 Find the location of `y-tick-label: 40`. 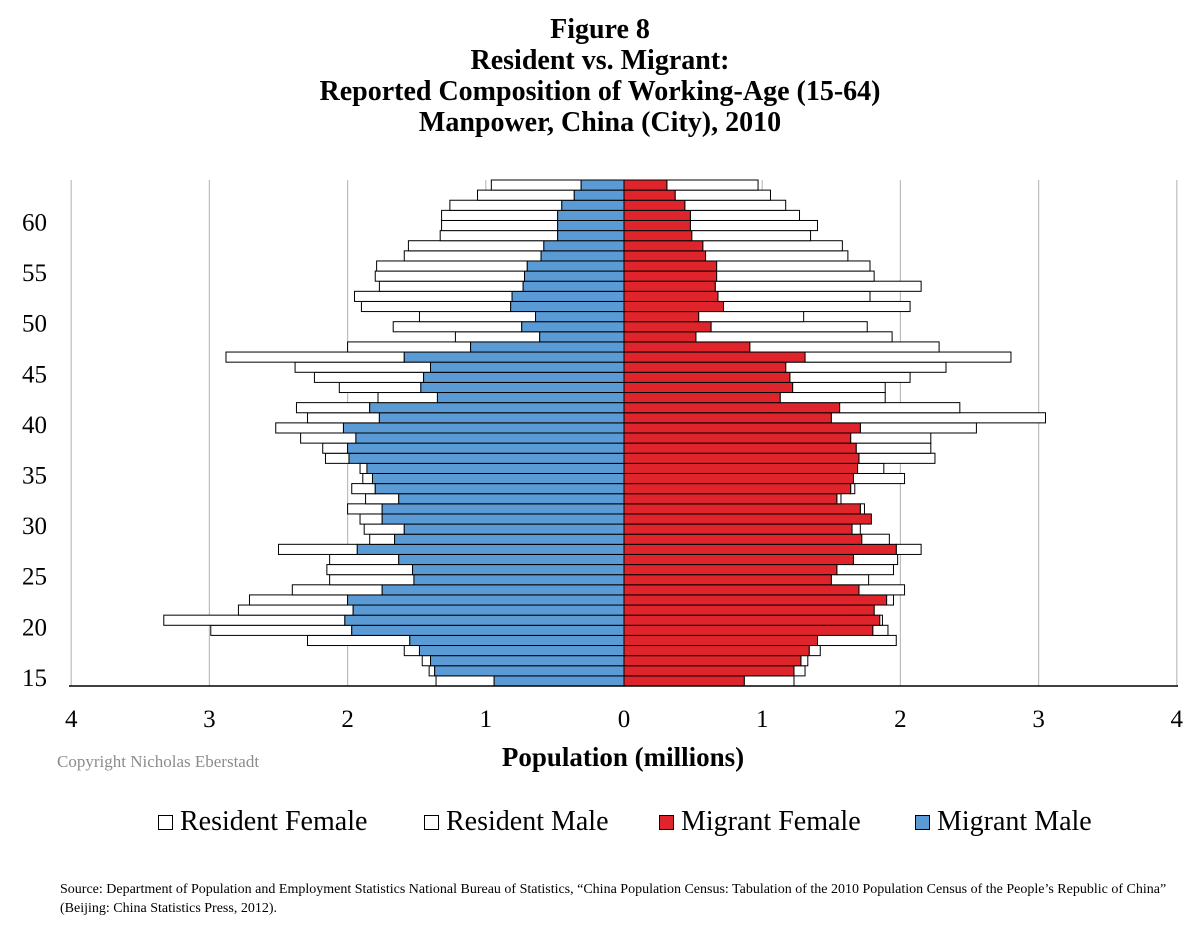

y-tick-label: 40 is located at coordinates (34, 425).